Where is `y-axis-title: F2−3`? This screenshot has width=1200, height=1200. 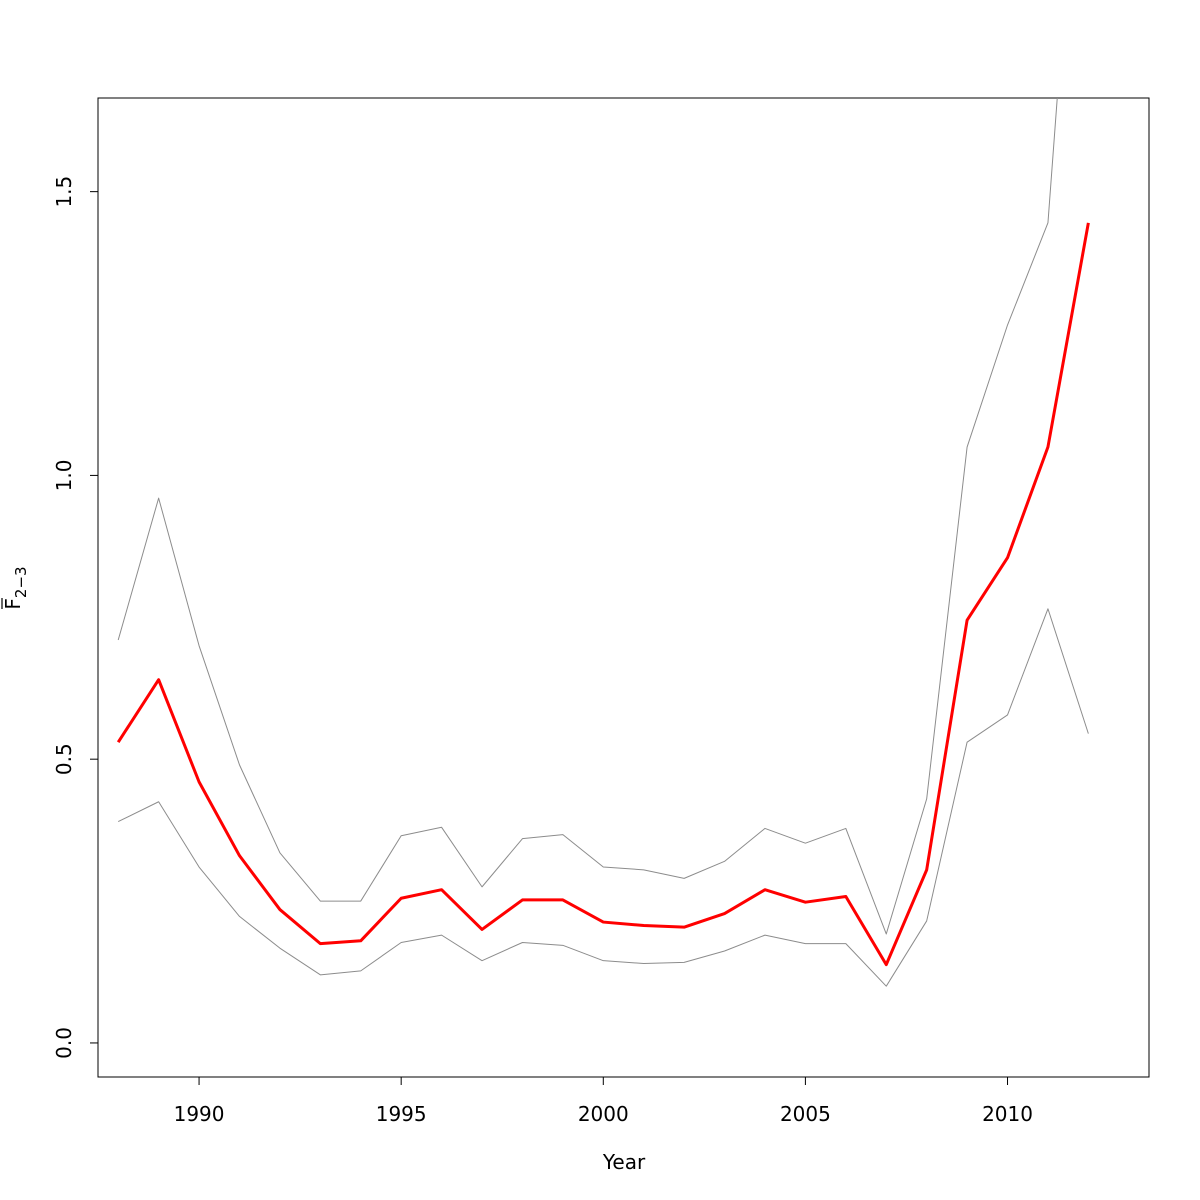 y-axis-title: F2−3 is located at coordinates (15, 587).